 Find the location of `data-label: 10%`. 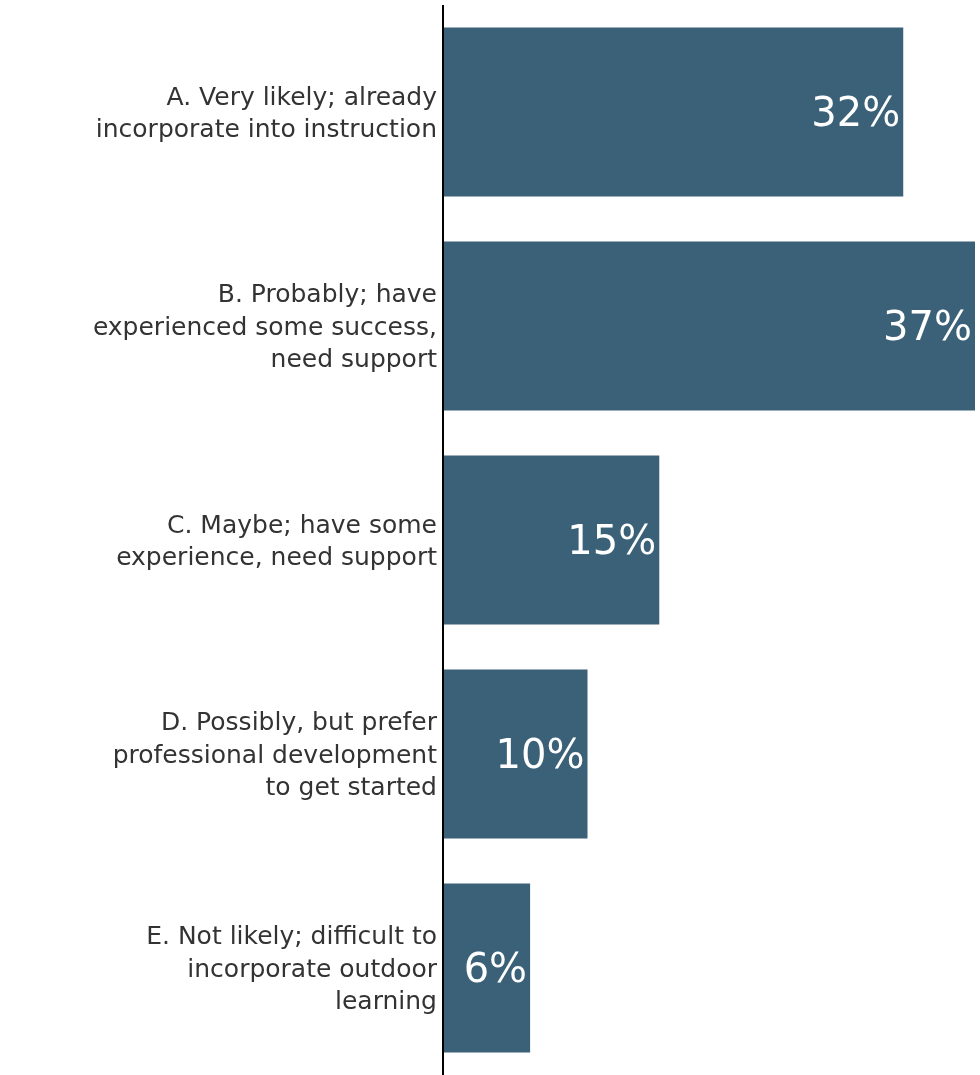

data-label: 10% is located at coordinates (540, 754).